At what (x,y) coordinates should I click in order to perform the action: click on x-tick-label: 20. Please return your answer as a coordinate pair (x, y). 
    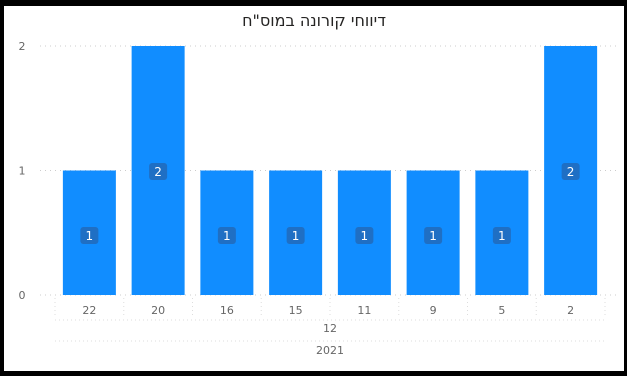
    Looking at the image, I should click on (158, 310).